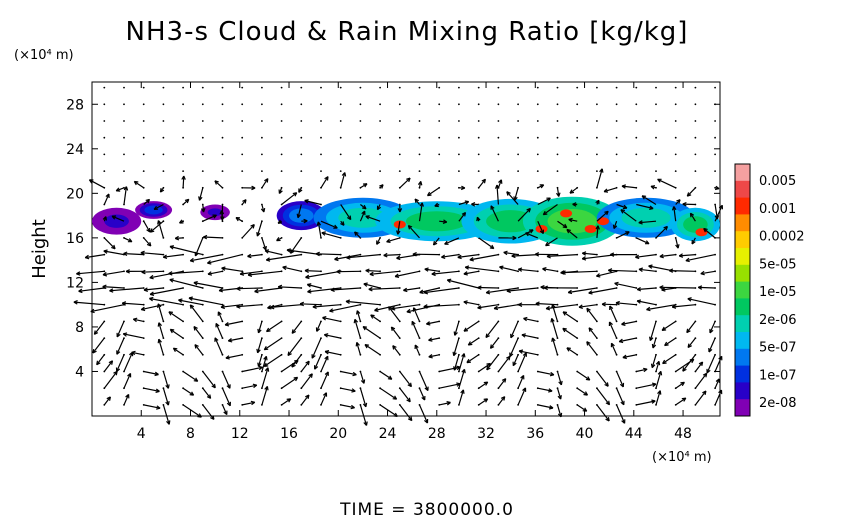 The height and width of the screenshot is (519, 854). What do you see at coordinates (75, 283) in the screenshot?
I see `y-tick-label: 12` at bounding box center [75, 283].